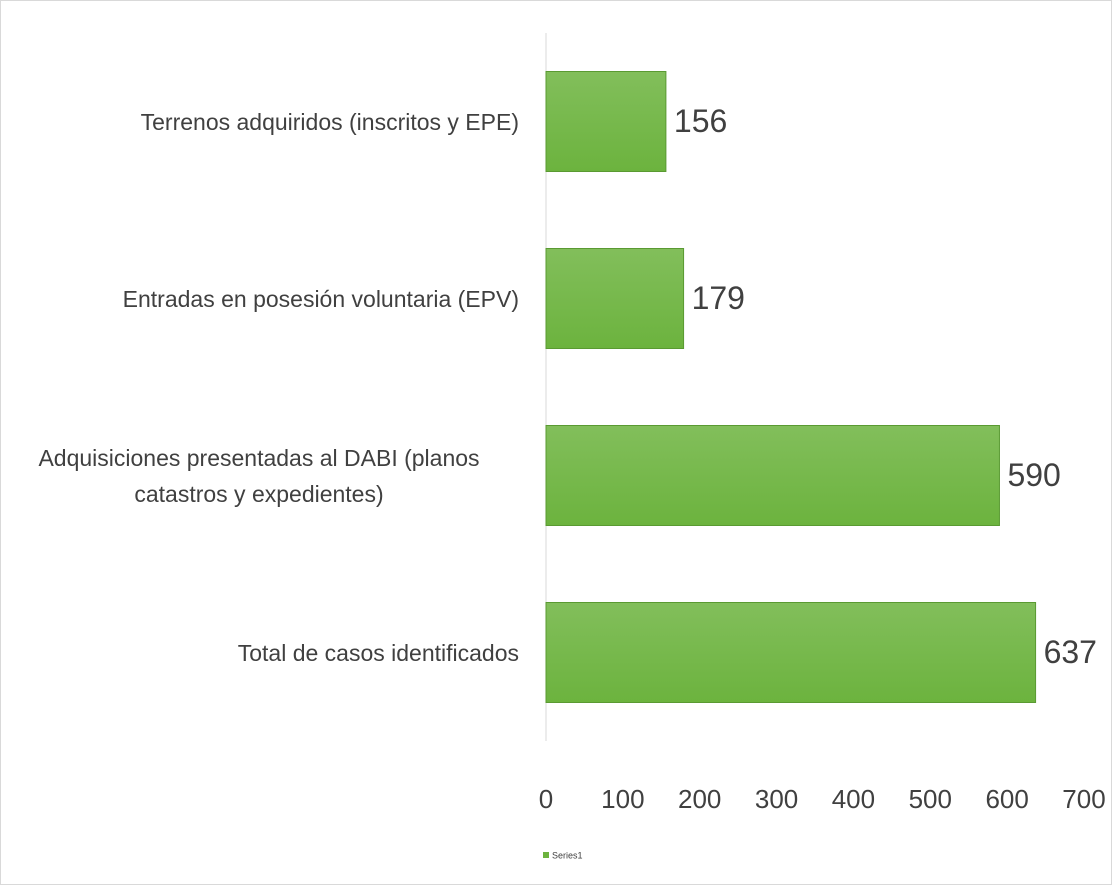  What do you see at coordinates (329, 121) in the screenshot?
I see `y-tick-label: Terrenos adquiridos (inscritos y EPE)` at bounding box center [329, 121].